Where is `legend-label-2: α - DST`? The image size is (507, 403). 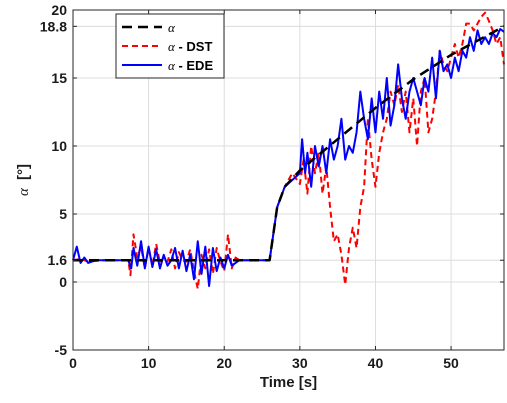 legend-label-2: α - DST is located at coordinates (190, 46).